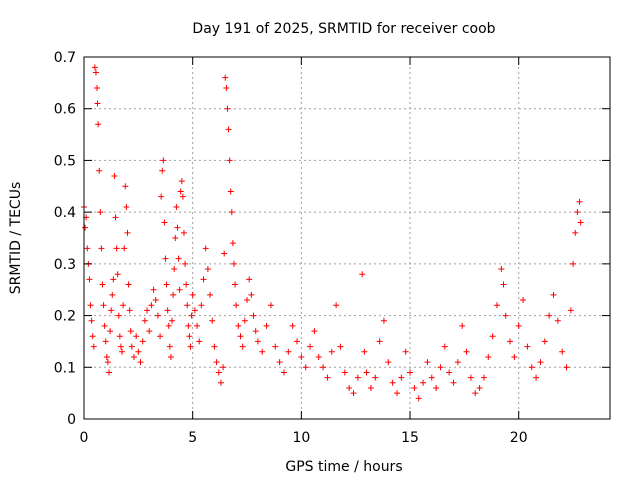 The image size is (640, 480). I want to click on y-tick-label: 0.3, so click(65, 265).